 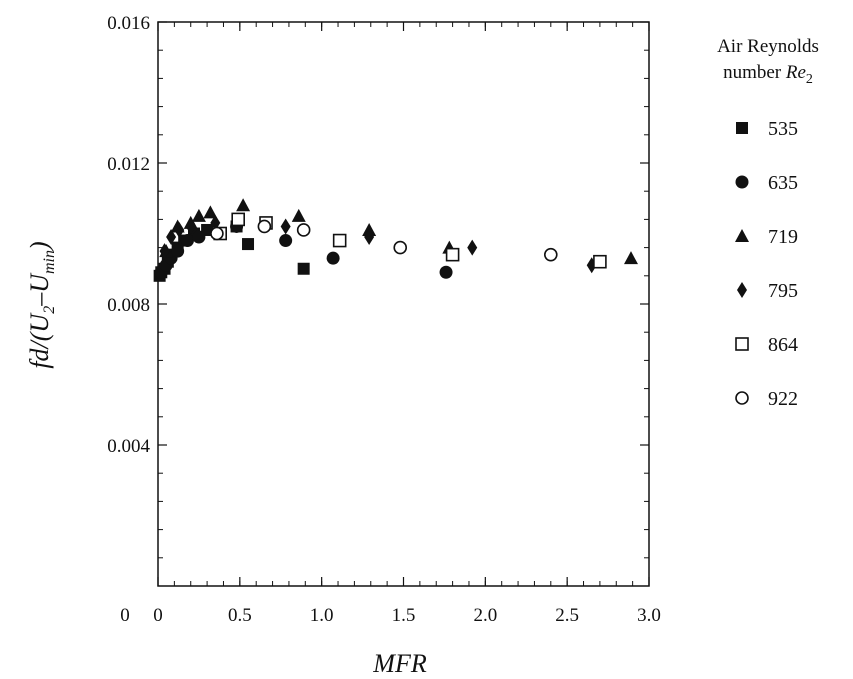 What do you see at coordinates (128, 446) in the screenshot?
I see `y-tick-label: 0.004` at bounding box center [128, 446].